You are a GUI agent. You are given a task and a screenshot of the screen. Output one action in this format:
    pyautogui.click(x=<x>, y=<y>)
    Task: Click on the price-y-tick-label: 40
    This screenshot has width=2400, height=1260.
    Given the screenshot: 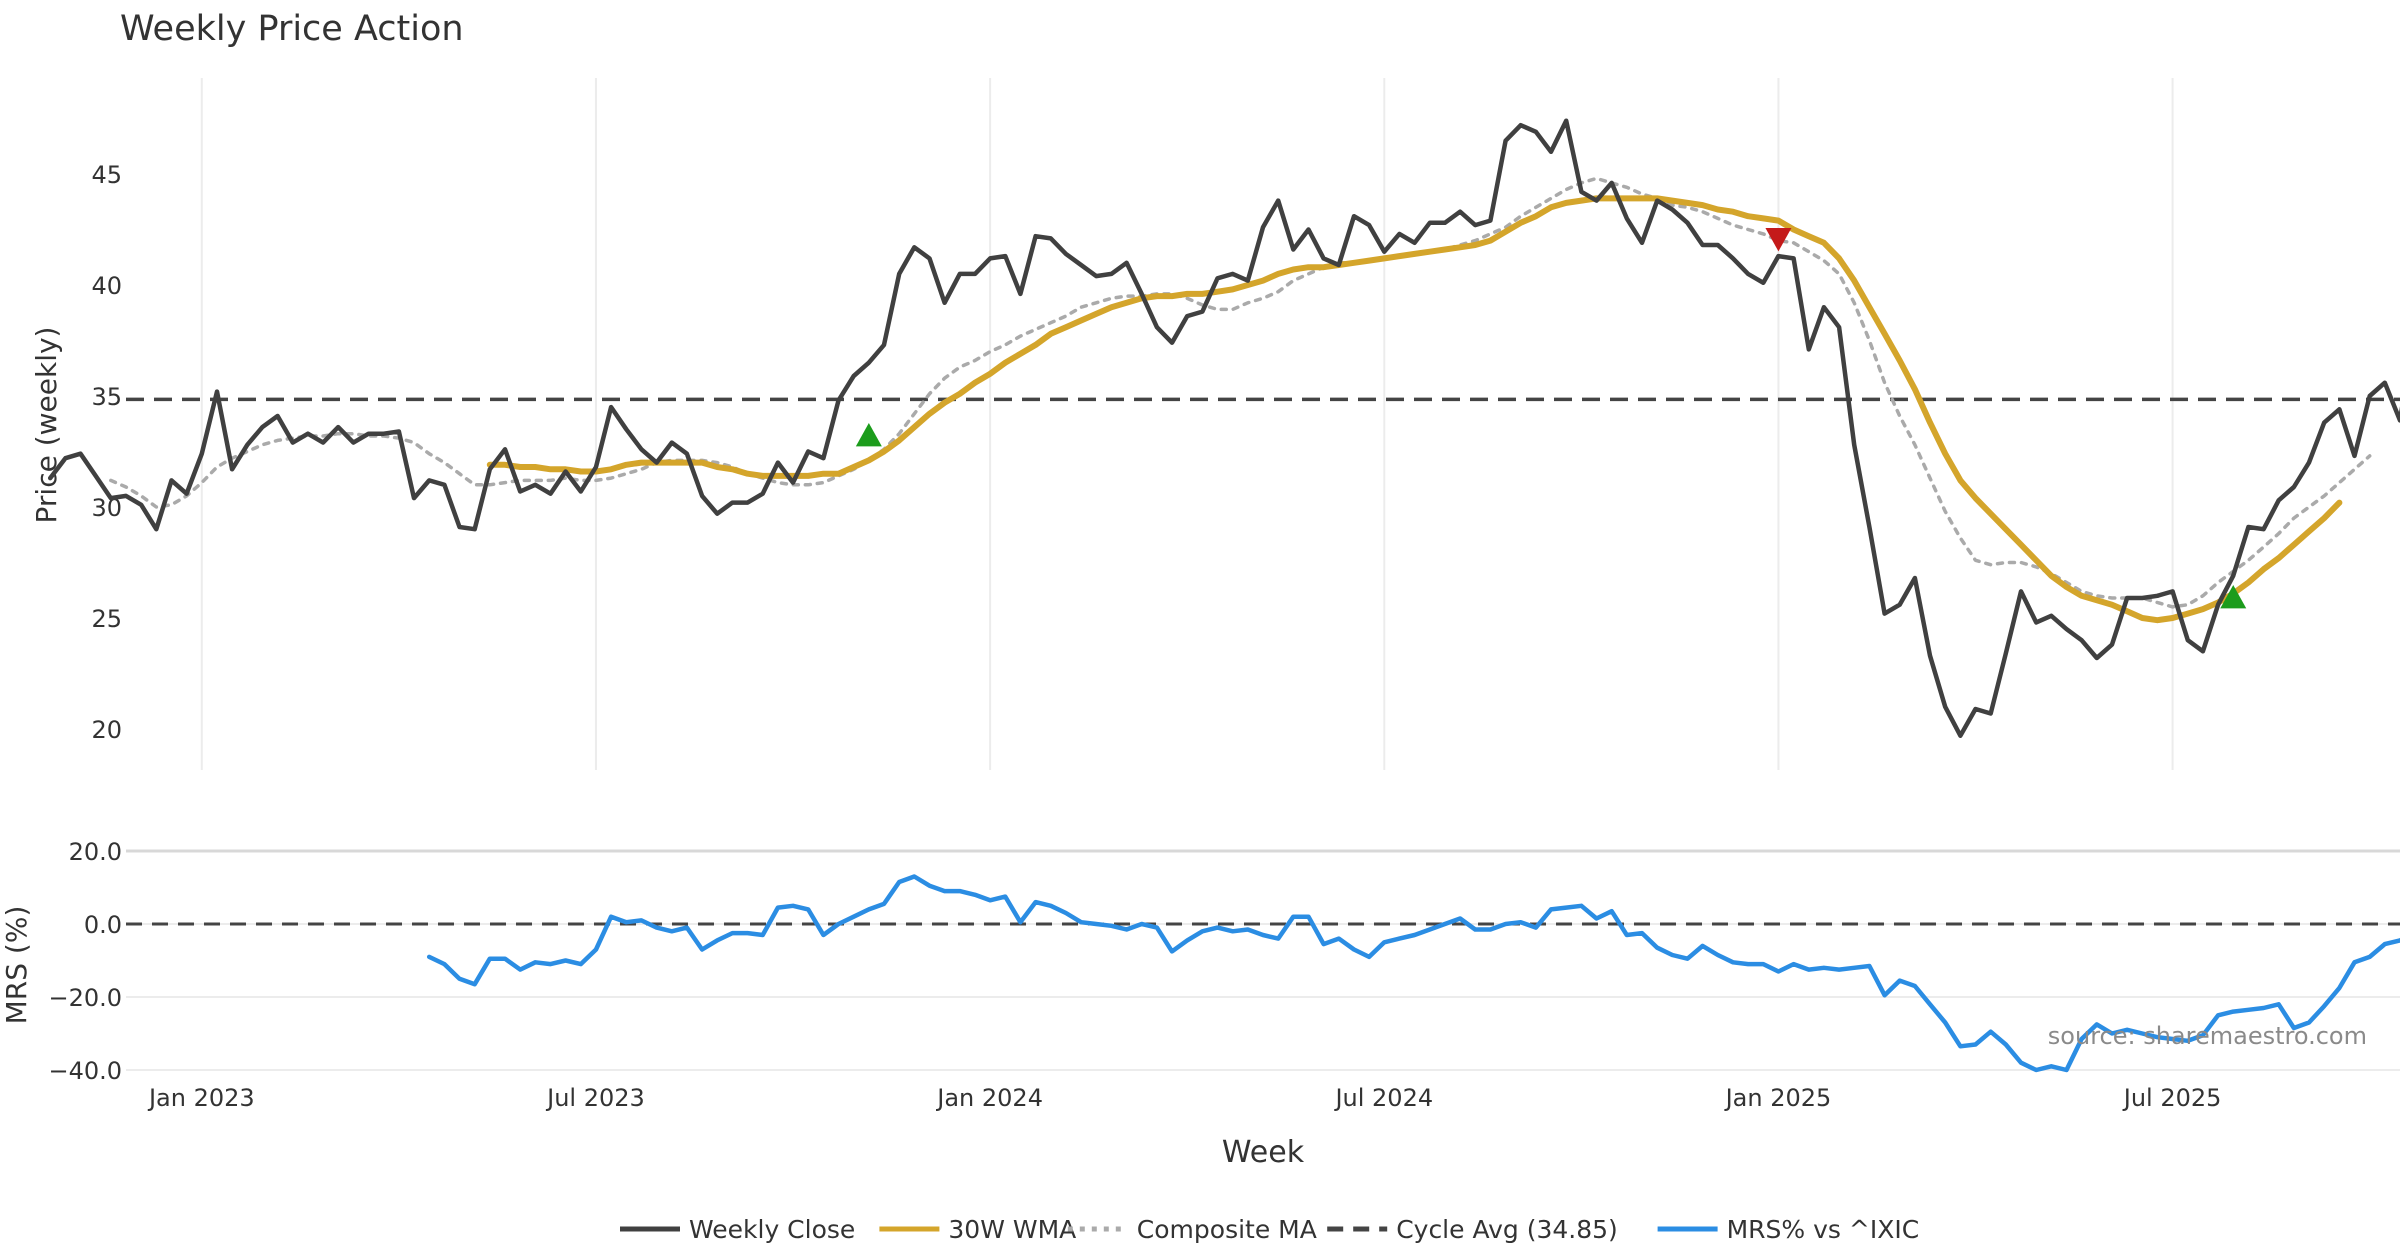 What is the action you would take?
    pyautogui.click(x=106, y=286)
    